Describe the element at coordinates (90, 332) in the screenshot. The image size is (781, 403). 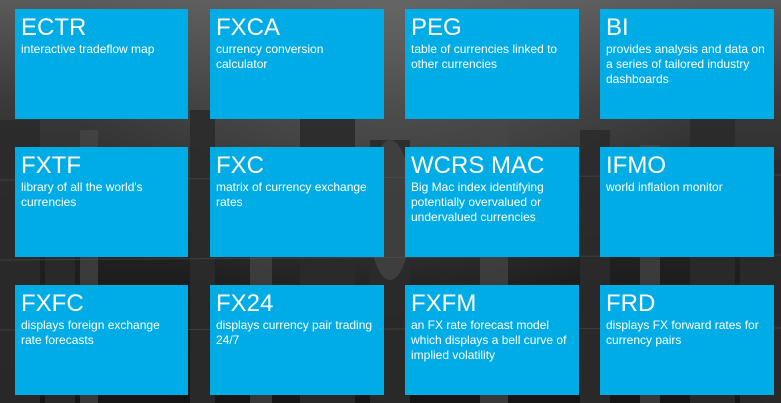
I see `tile-description: displays foreign exchange rate forecasts` at that location.